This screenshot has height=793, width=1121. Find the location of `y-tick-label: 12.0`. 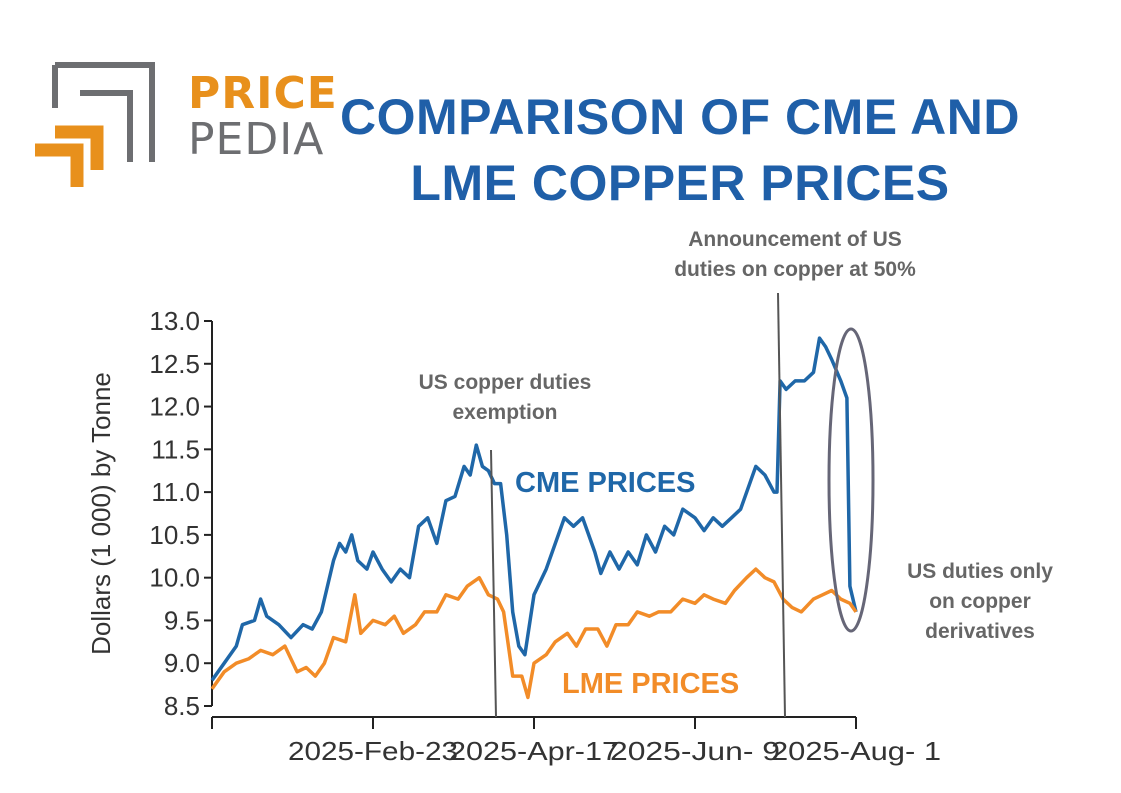

y-tick-label: 12.0 is located at coordinates (174, 407).